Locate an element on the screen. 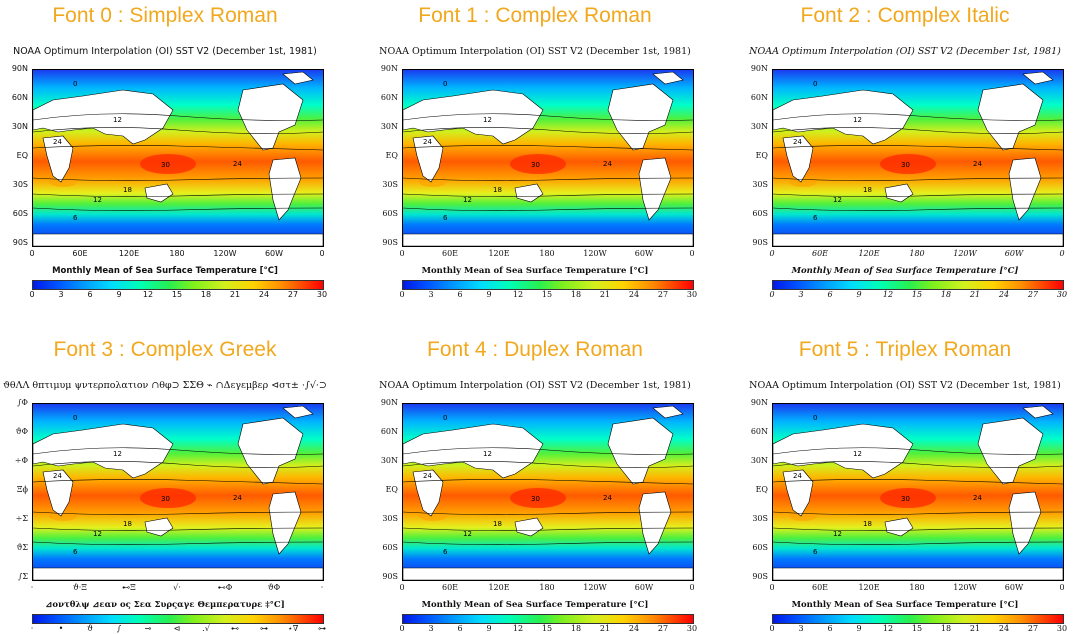 This screenshot has height=634, width=1078. latitude-tick: ϑΣ is located at coordinates (22, 547).